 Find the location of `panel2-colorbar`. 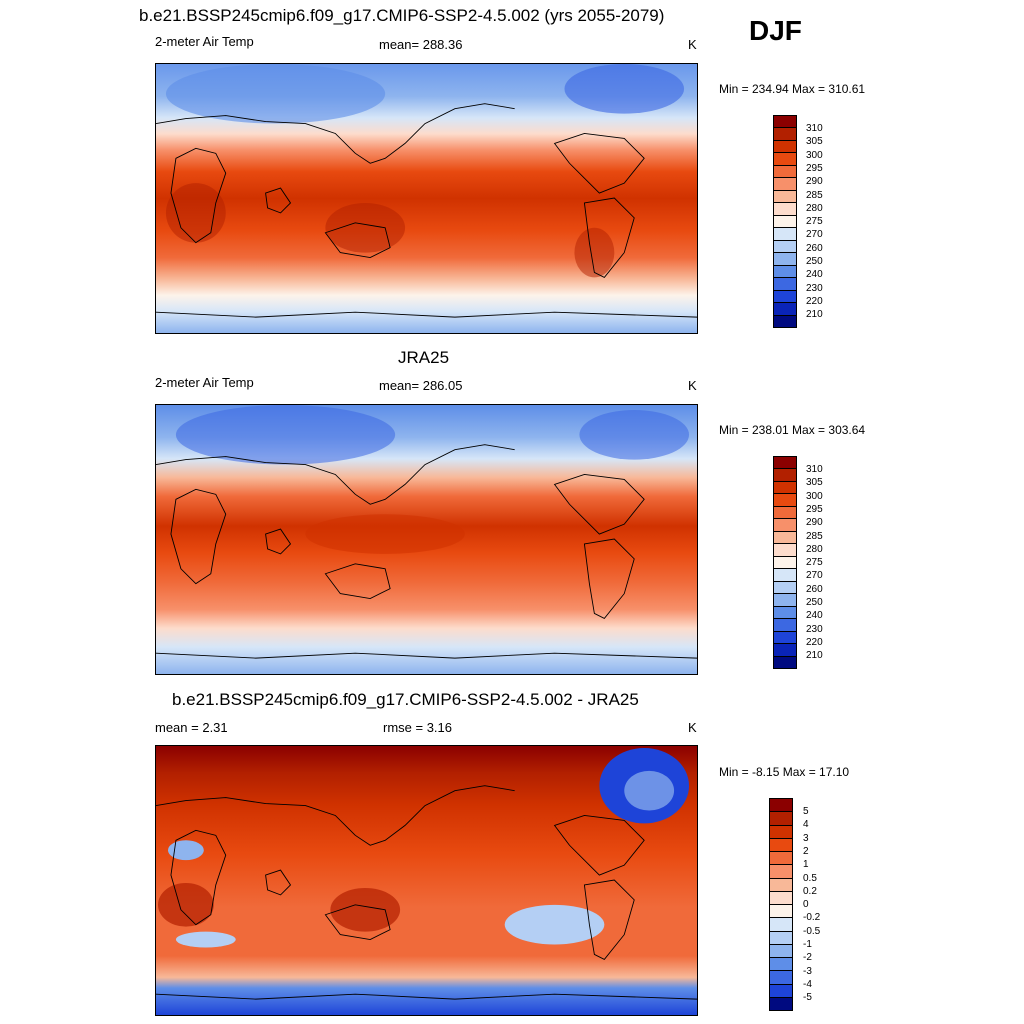

panel2-colorbar is located at coordinates (785, 562).